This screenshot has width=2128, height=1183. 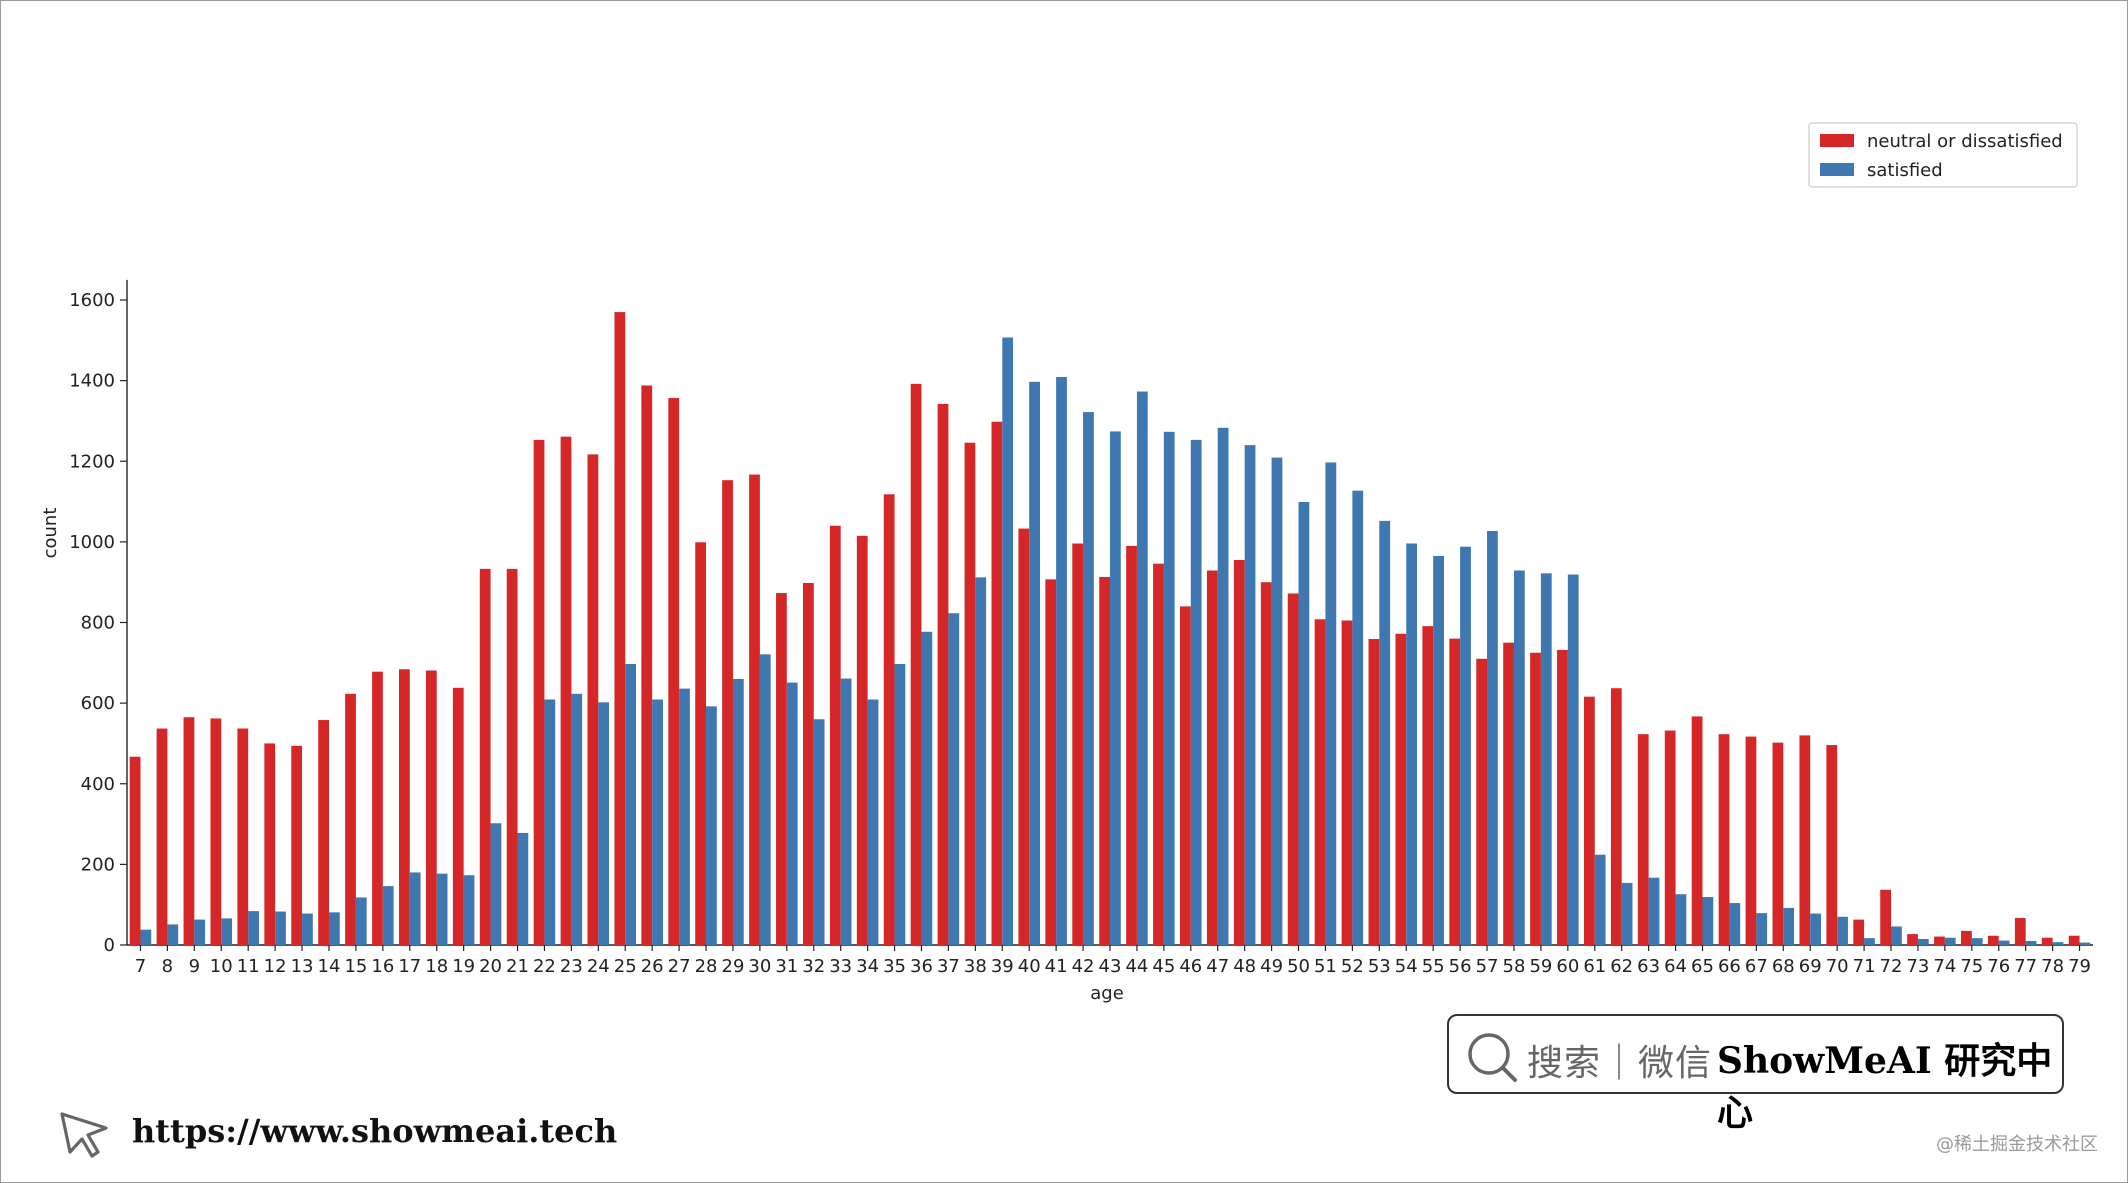 What do you see at coordinates (1810, 966) in the screenshot?
I see `x-tick-label: 69` at bounding box center [1810, 966].